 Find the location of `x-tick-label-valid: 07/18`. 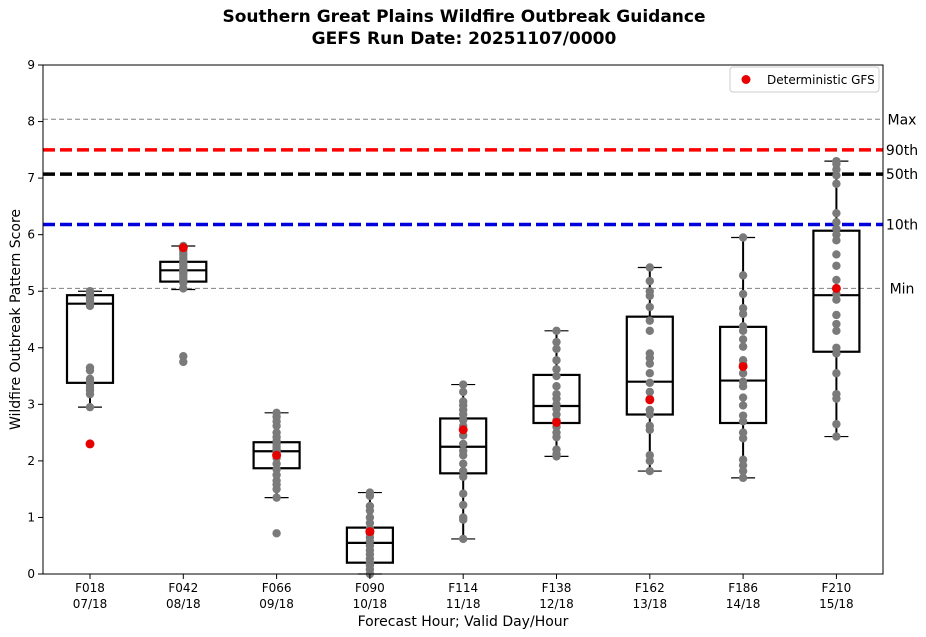

x-tick-label-valid: 07/18 is located at coordinates (90, 604).